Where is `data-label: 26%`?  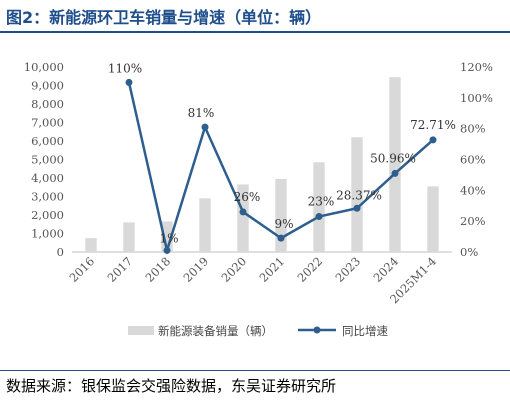 data-label: 26% is located at coordinates (247, 197).